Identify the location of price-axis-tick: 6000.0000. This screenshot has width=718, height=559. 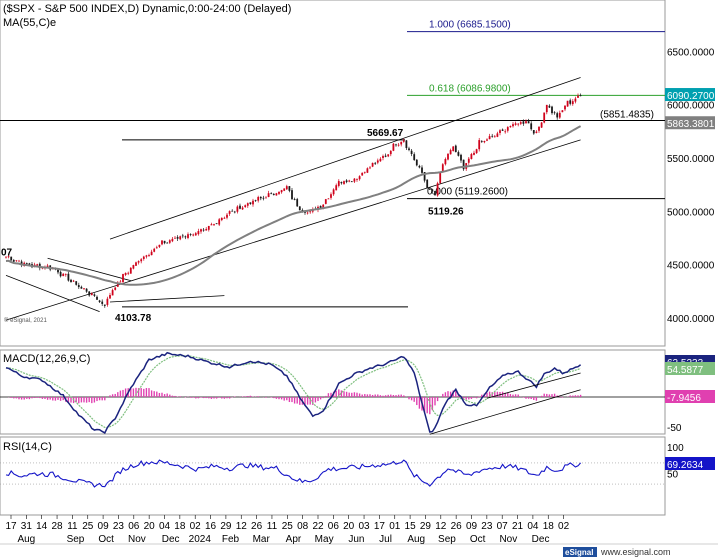
(691, 106).